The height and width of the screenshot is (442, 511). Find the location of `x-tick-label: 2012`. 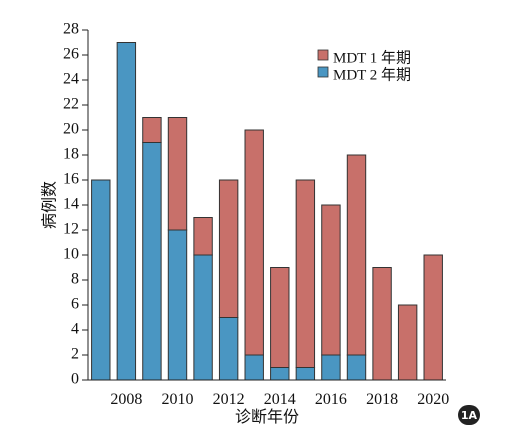

x-tick-label: 2012 is located at coordinates (229, 399).